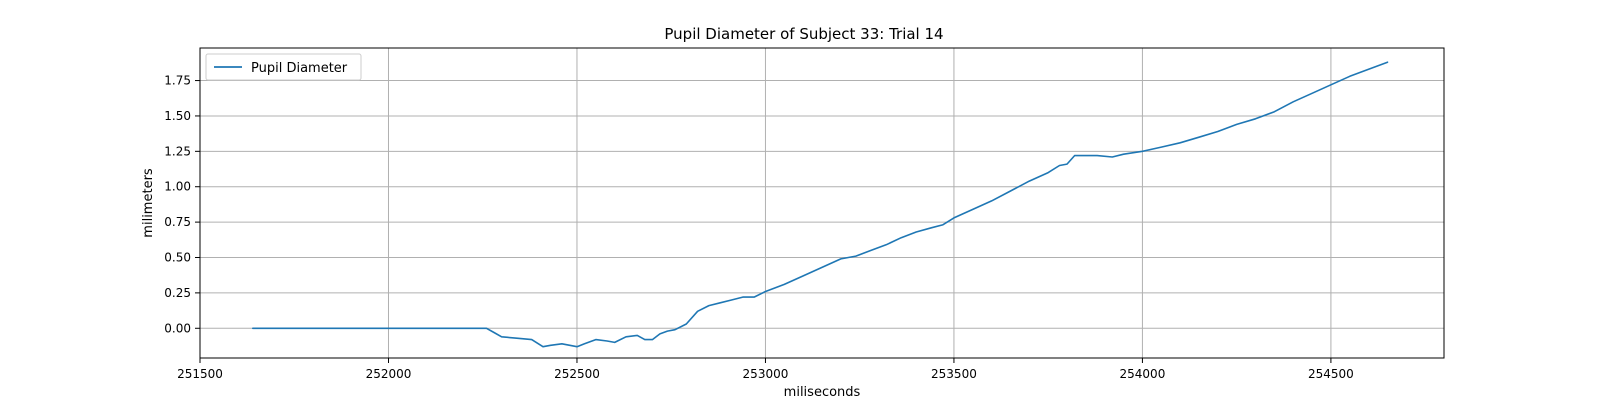  Describe the element at coordinates (177, 187) in the screenshot. I see `y-tick-label: 1.00` at that location.